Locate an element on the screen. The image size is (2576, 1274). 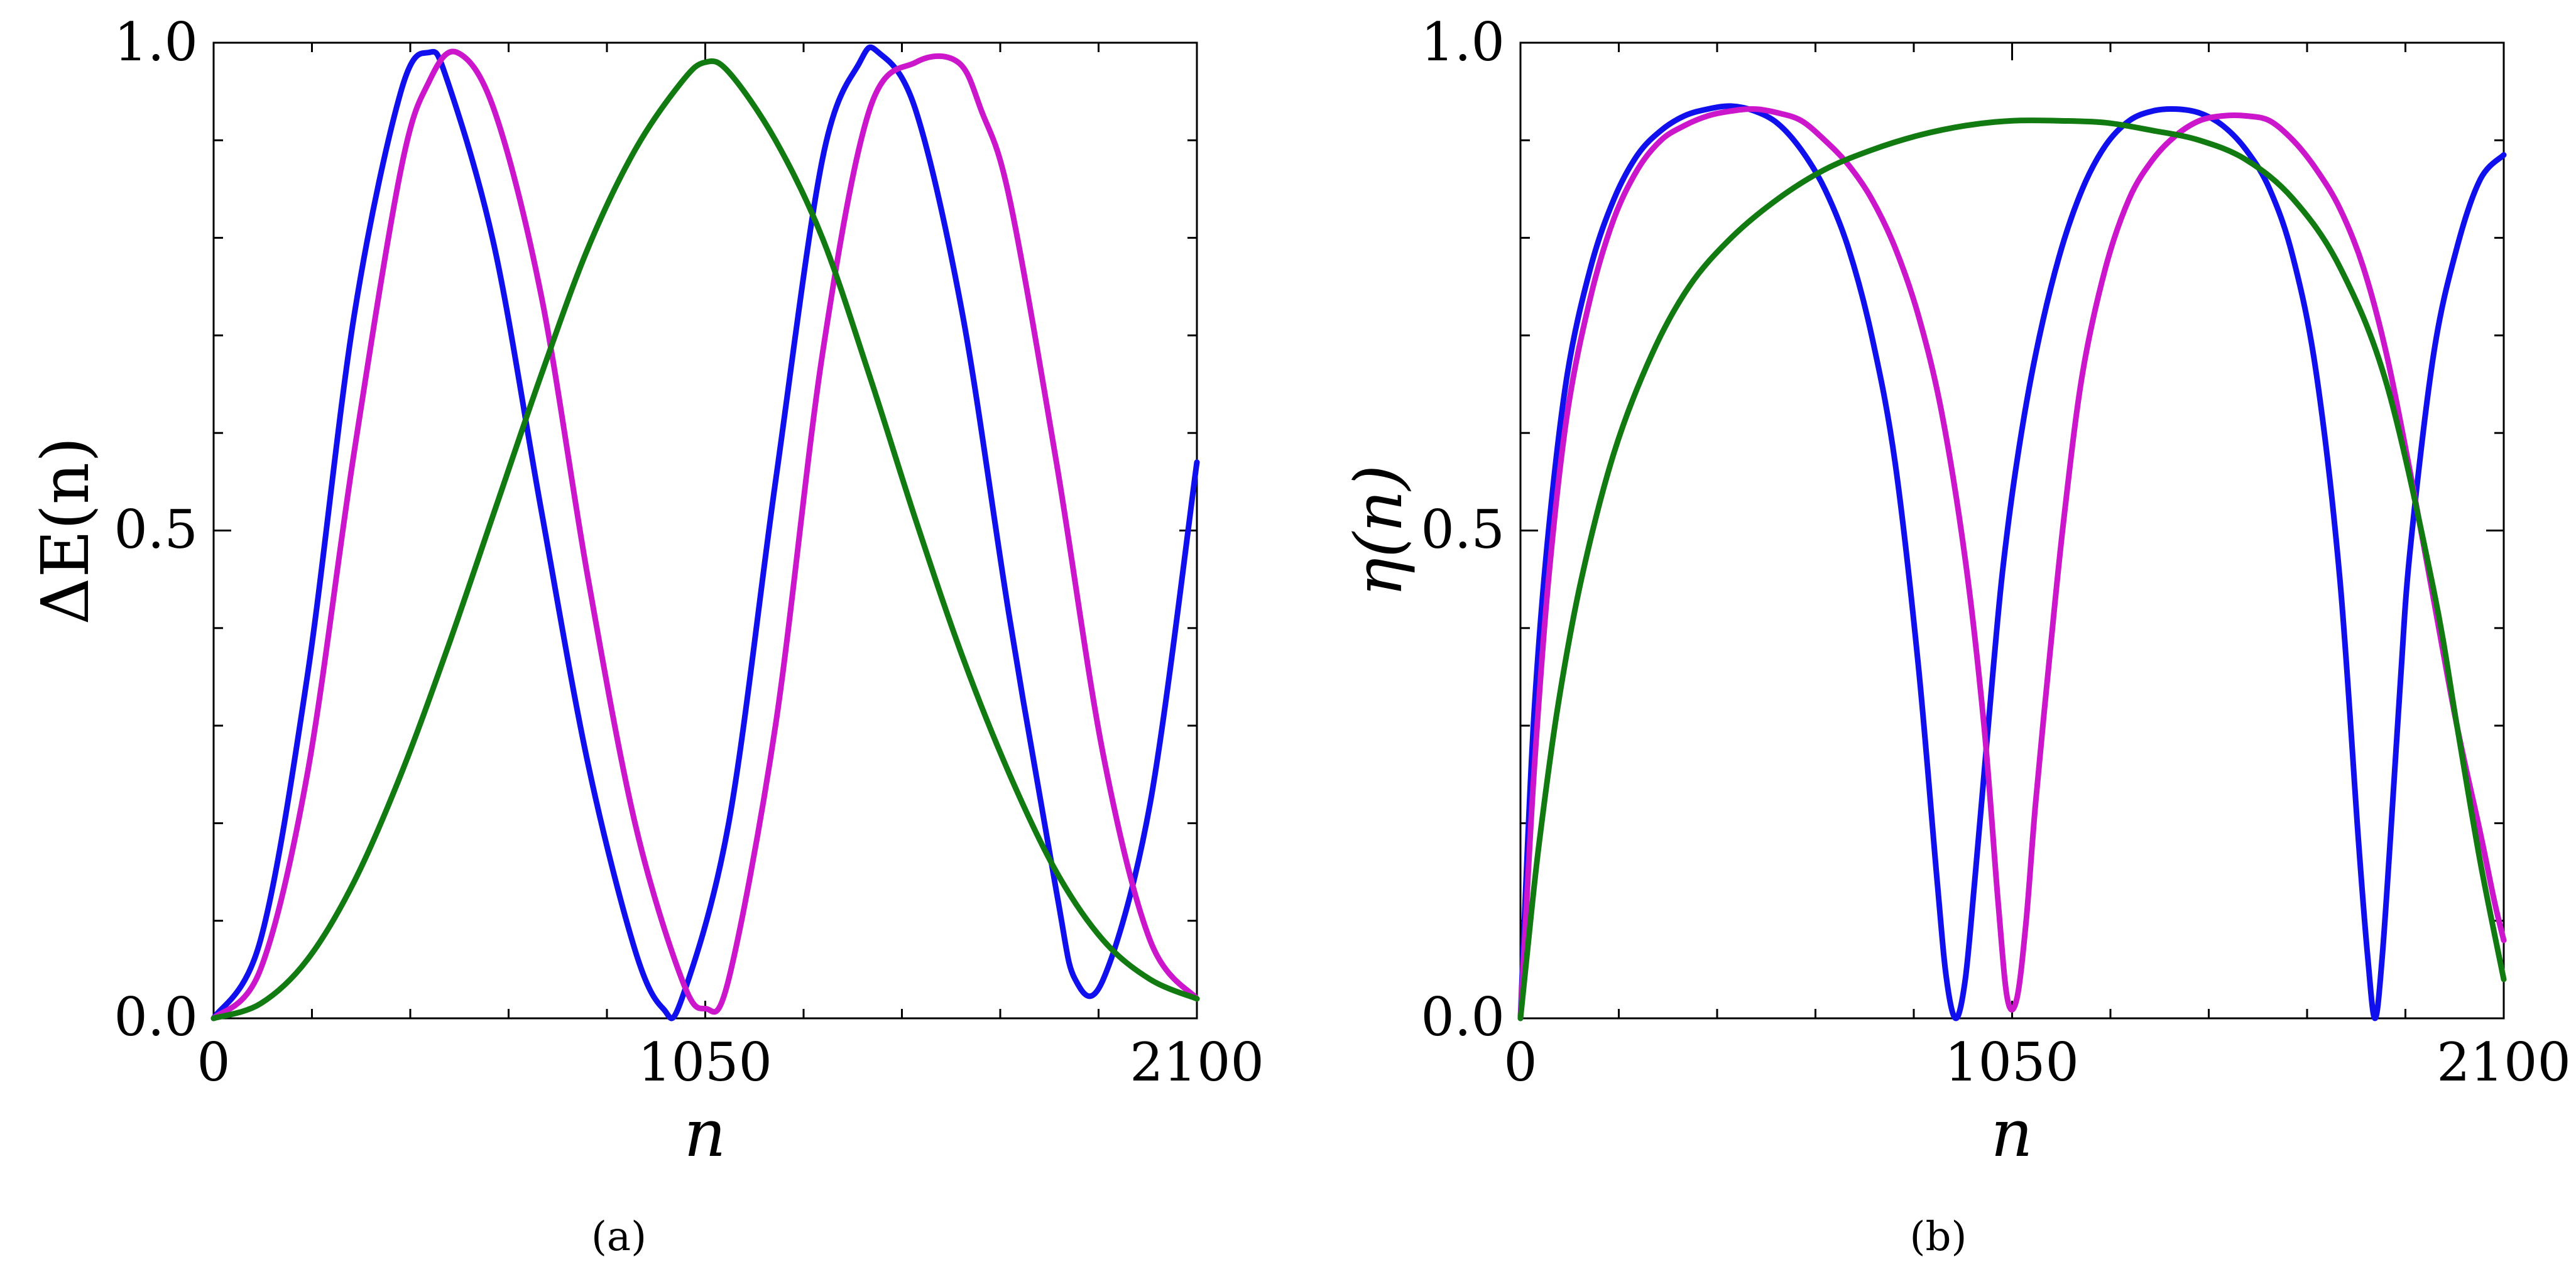
panel-b-ylabel: η(n) is located at coordinates (1379, 531).